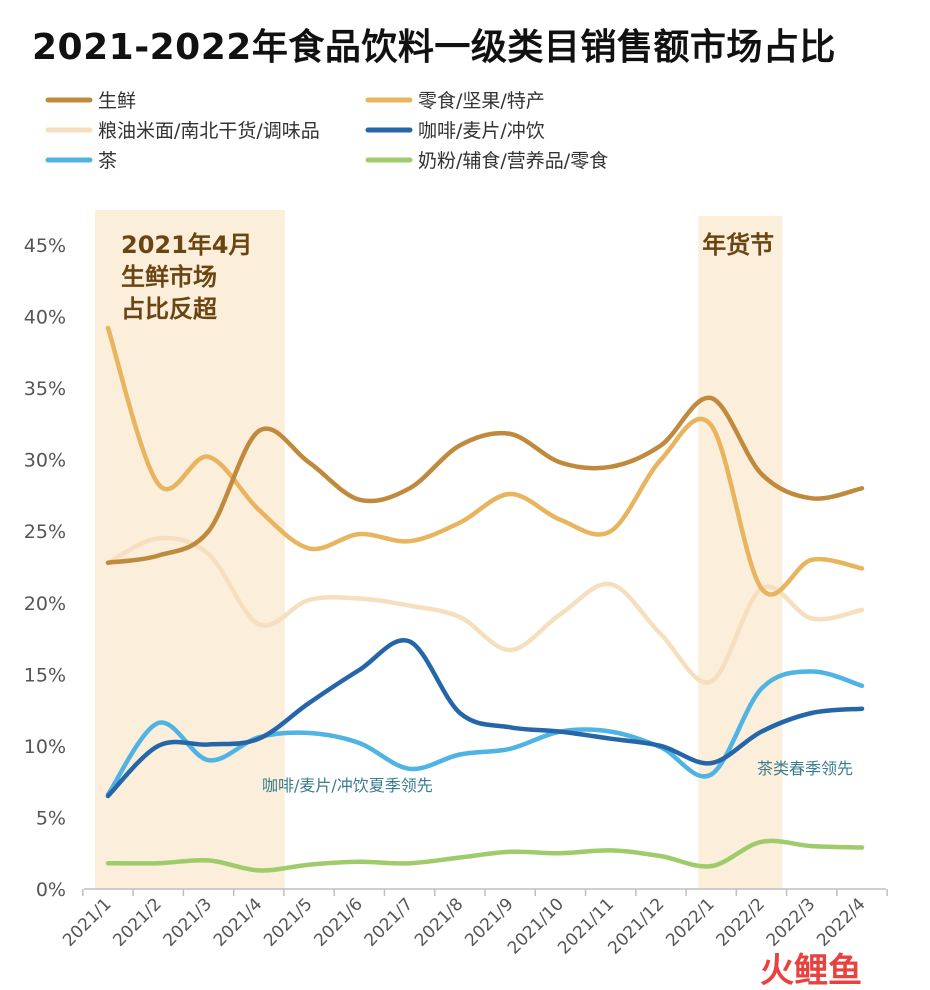 This screenshot has height=990, width=930. What do you see at coordinates (338, 922) in the screenshot?
I see `x-tick-label: 2021/6` at bounding box center [338, 922].